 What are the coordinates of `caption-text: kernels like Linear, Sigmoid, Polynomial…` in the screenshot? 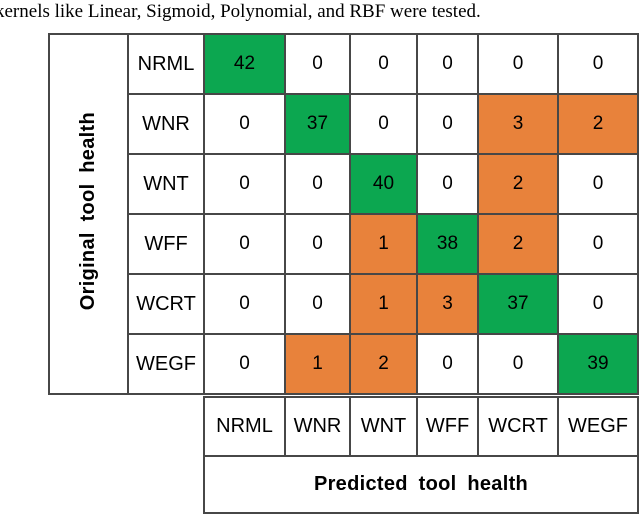 It's located at (240, 11).